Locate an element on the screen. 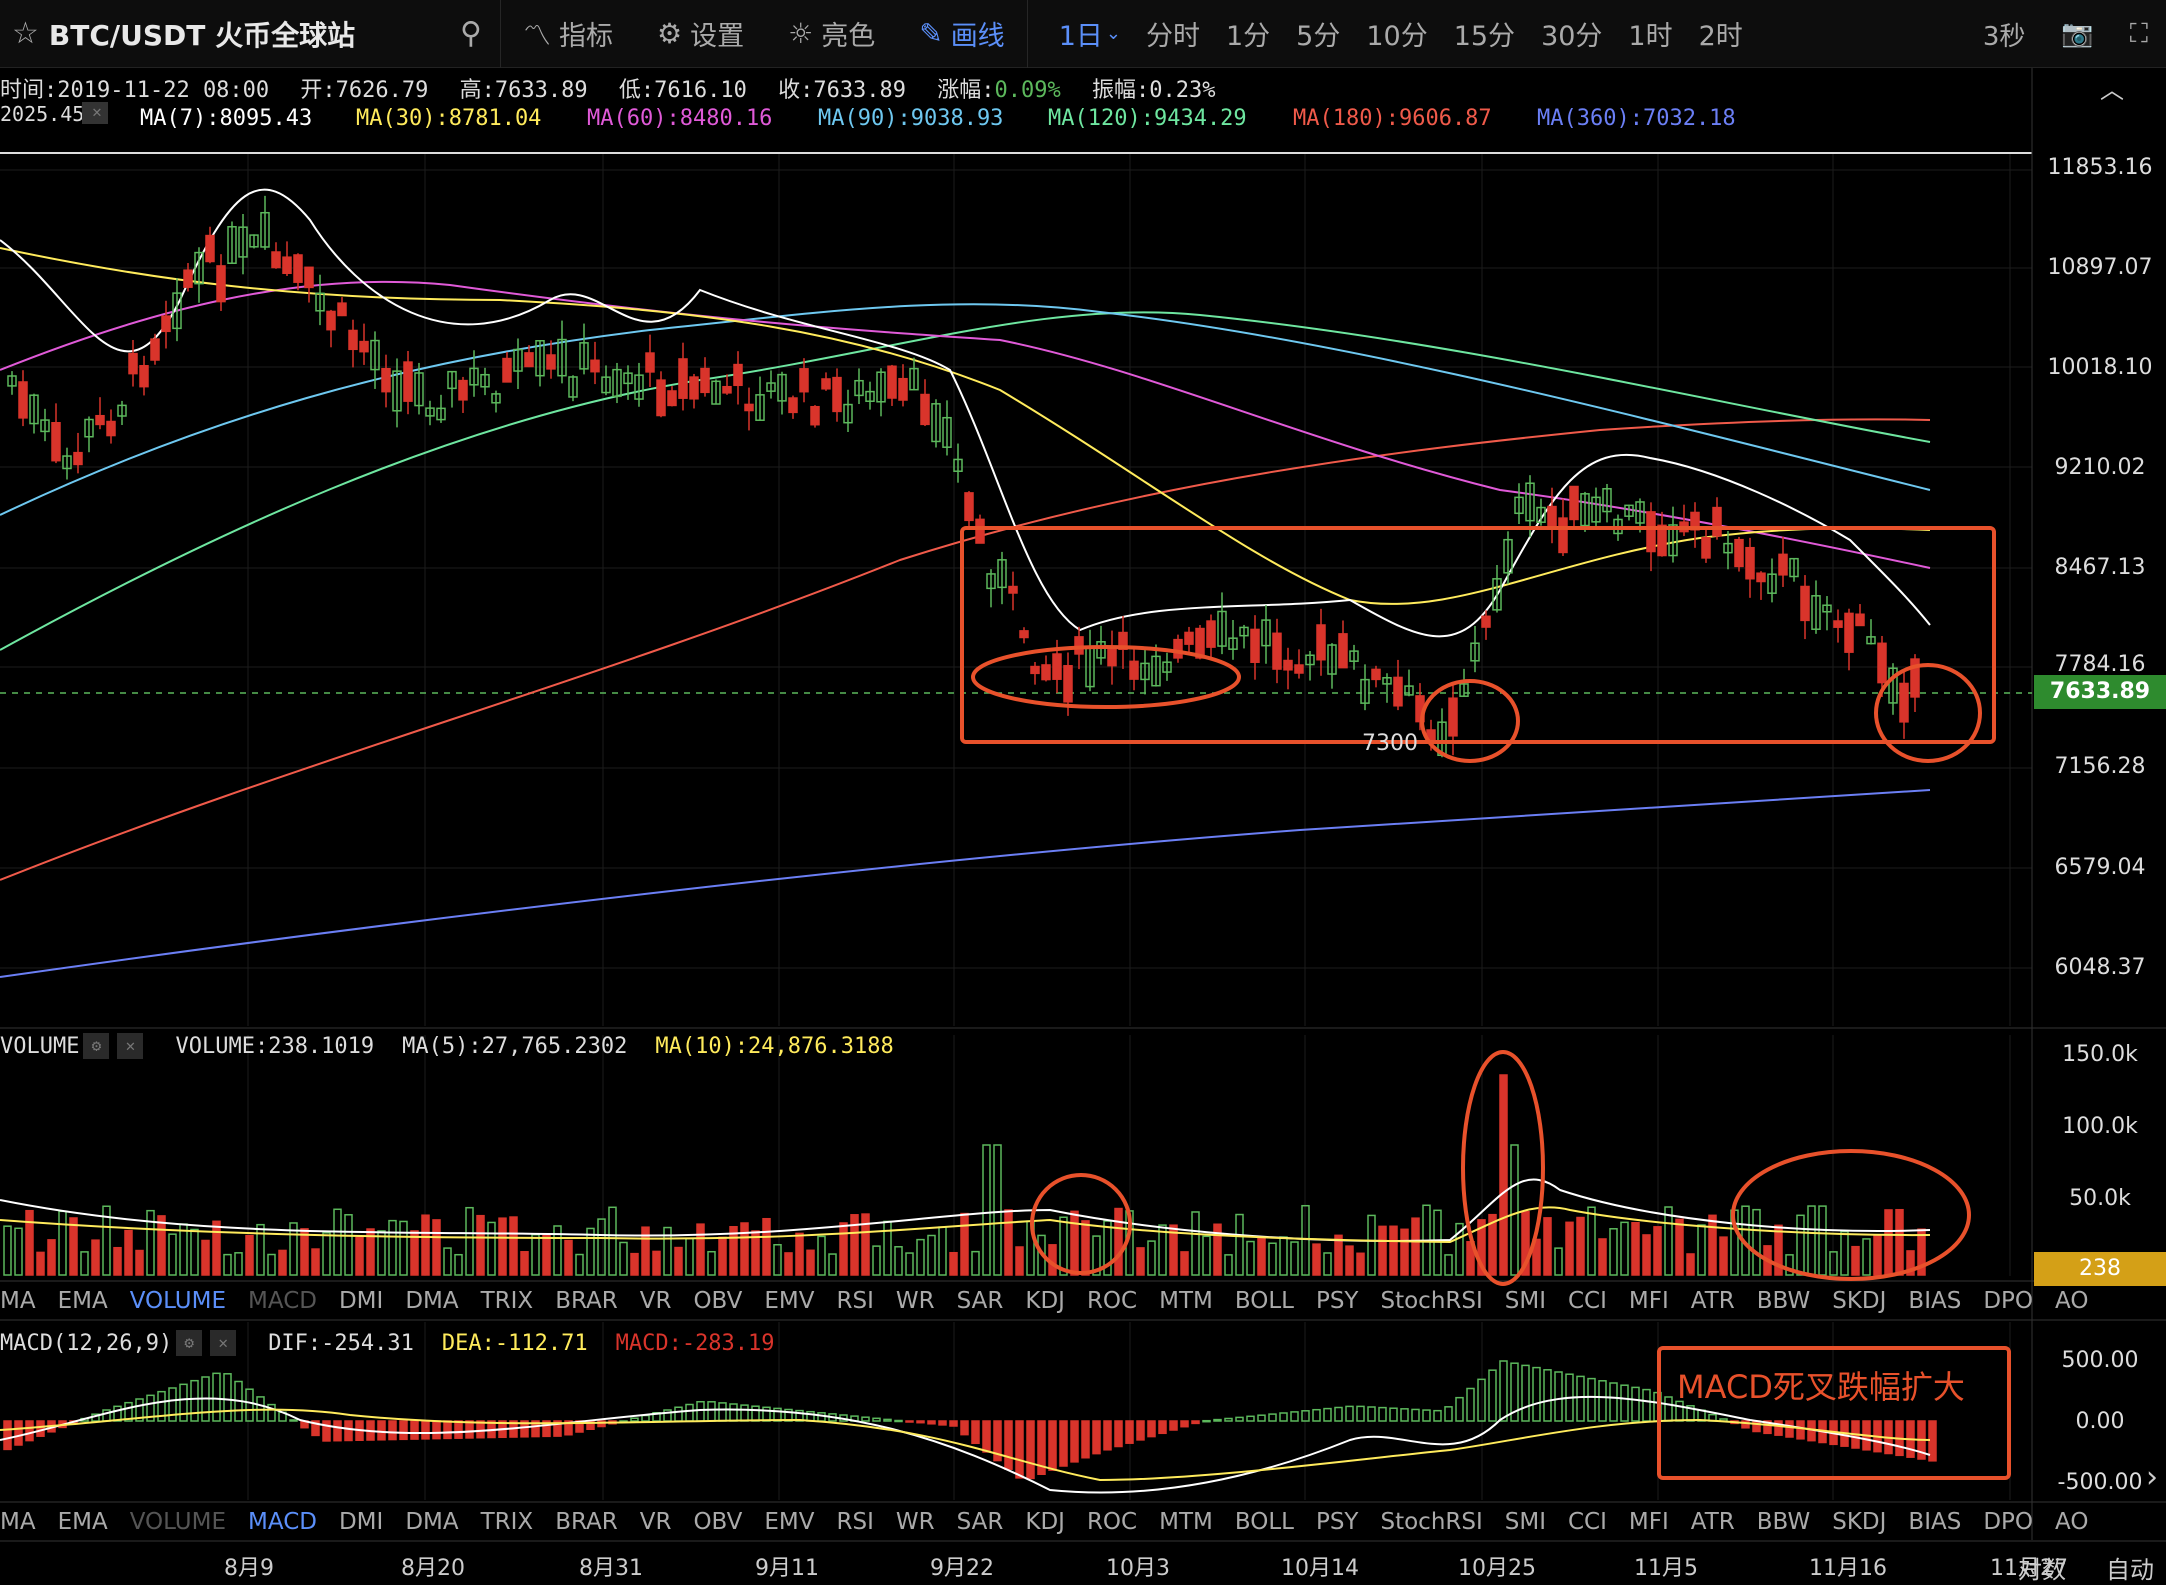 The image size is (2166, 1585). search-icon: ⚲ is located at coordinates (471, 33).